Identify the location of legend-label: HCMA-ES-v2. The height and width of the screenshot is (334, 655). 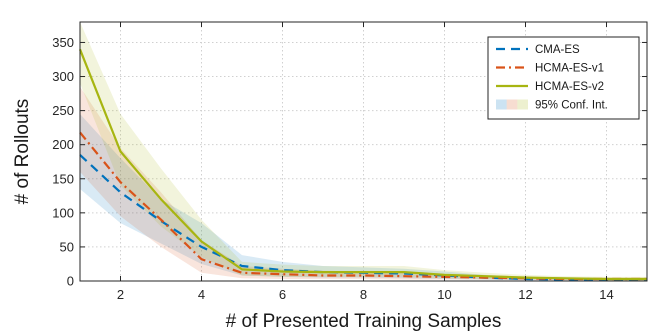
(569, 87).